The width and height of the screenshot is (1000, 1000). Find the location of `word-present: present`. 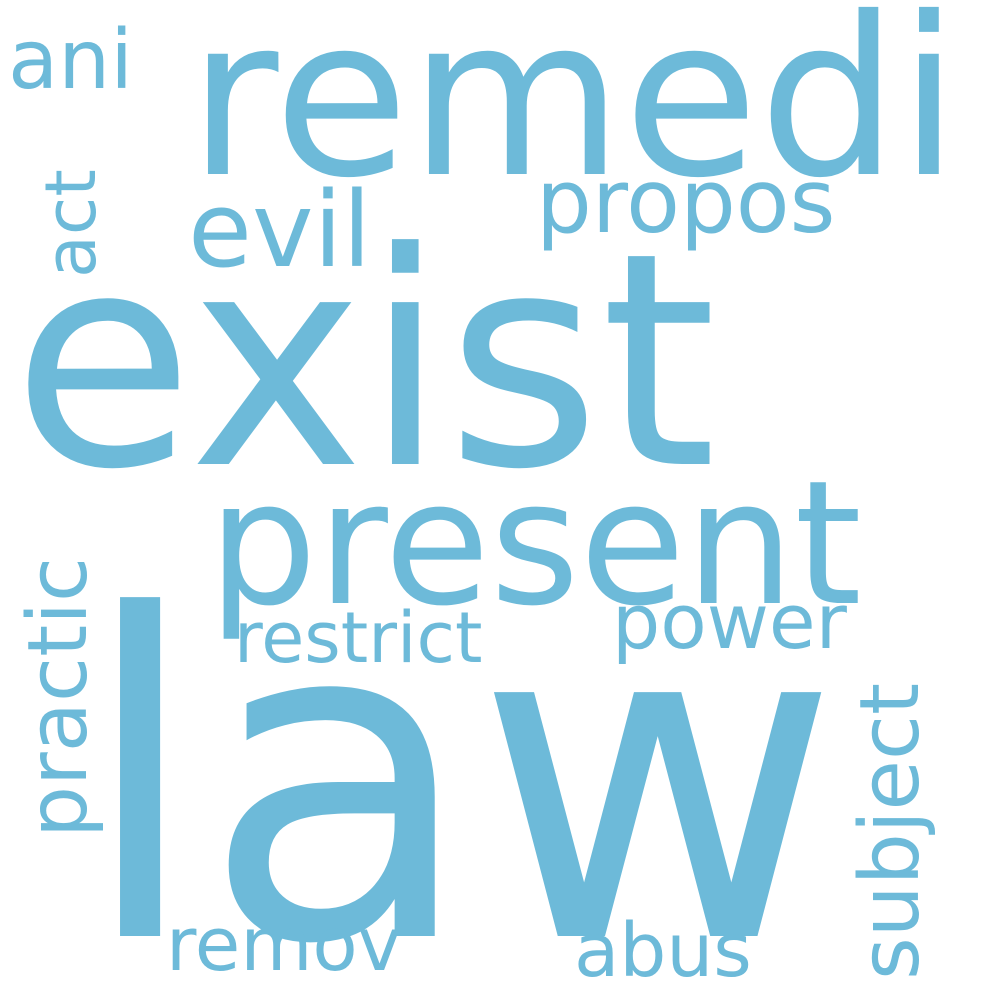

word-present: present is located at coordinates (535, 543).